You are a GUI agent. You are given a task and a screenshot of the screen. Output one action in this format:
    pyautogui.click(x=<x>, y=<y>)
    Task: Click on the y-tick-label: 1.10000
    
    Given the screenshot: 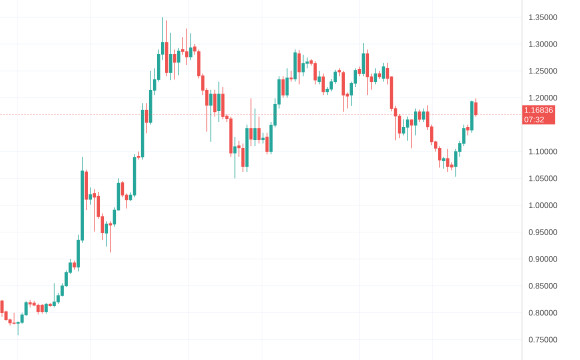 What is the action you would take?
    pyautogui.click(x=543, y=151)
    